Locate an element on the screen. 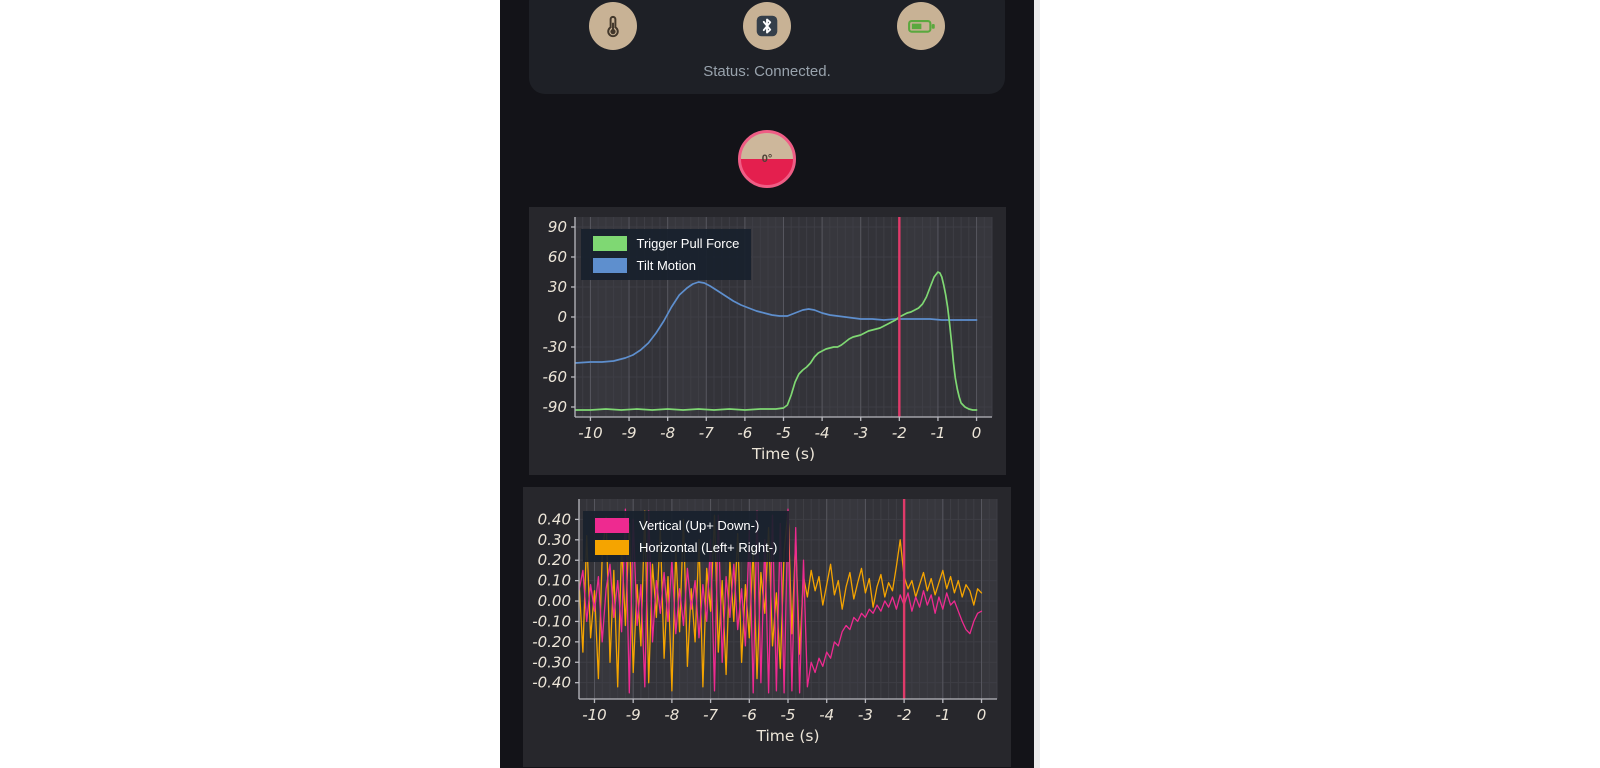 The height and width of the screenshot is (768, 1600). svg-text: -0.10 is located at coordinates (551, 621).